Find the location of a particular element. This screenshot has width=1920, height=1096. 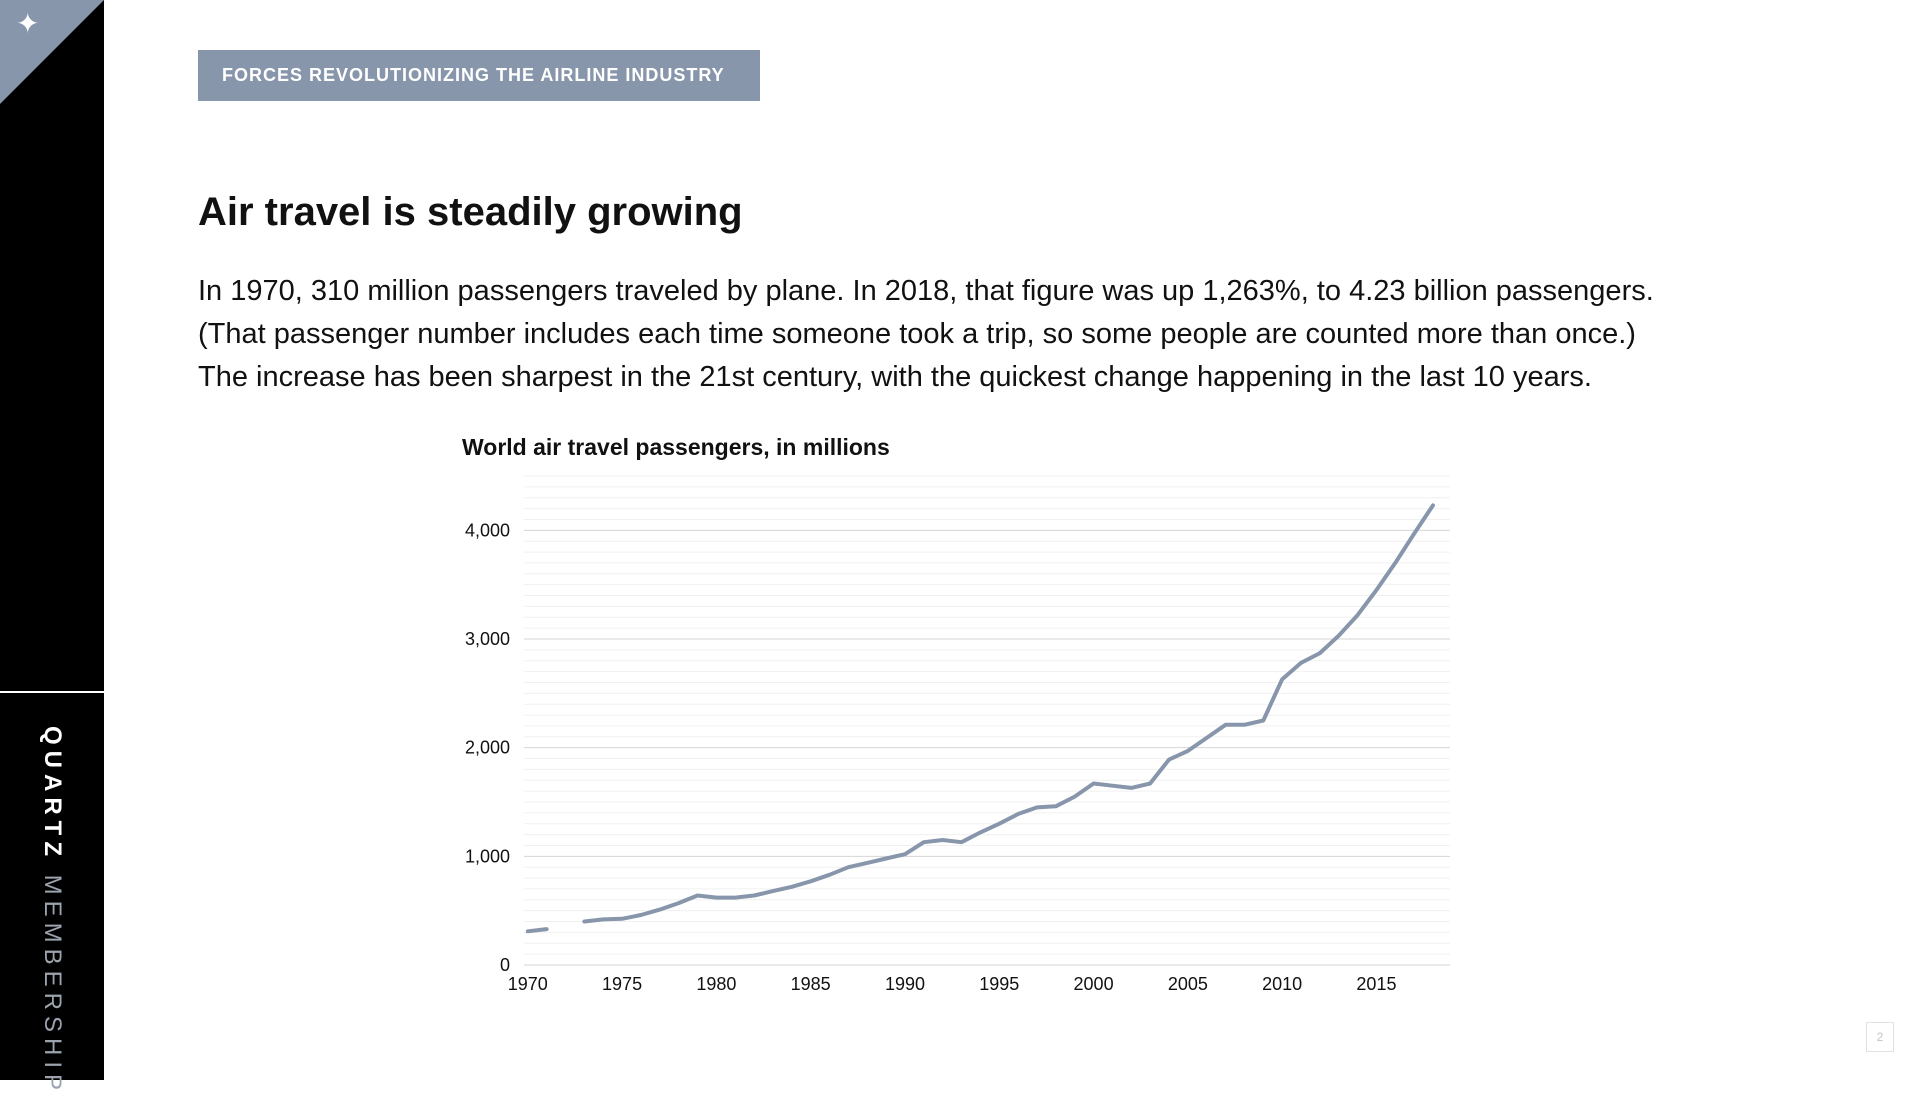

brand-logo: QUARTZ MEMBERSHIP is located at coordinates (52, 911).